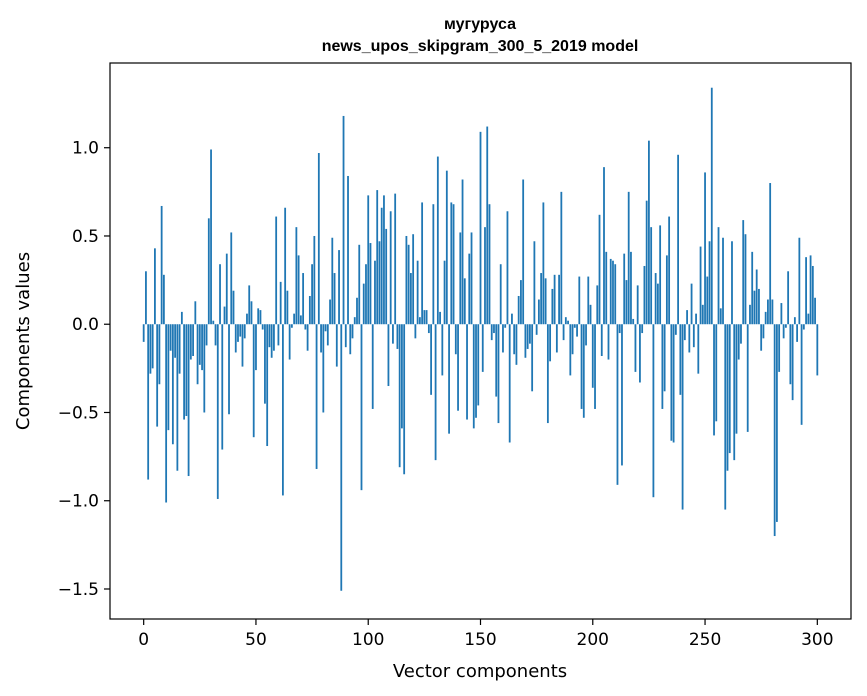 This screenshot has height=696, width=867. Describe the element at coordinates (705, 640) in the screenshot. I see `x-tick-label: 250` at that location.